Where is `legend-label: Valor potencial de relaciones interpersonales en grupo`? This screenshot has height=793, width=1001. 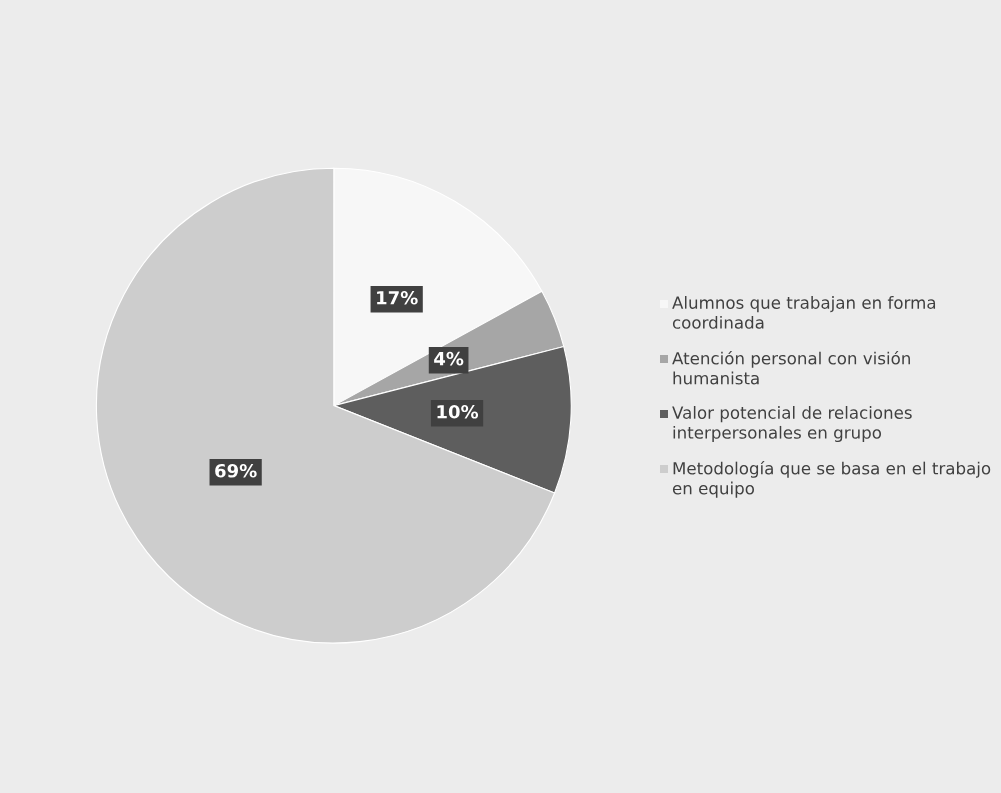
legend-label: Valor potencial de relaciones interpersonales en grupo is located at coordinates (792, 424).